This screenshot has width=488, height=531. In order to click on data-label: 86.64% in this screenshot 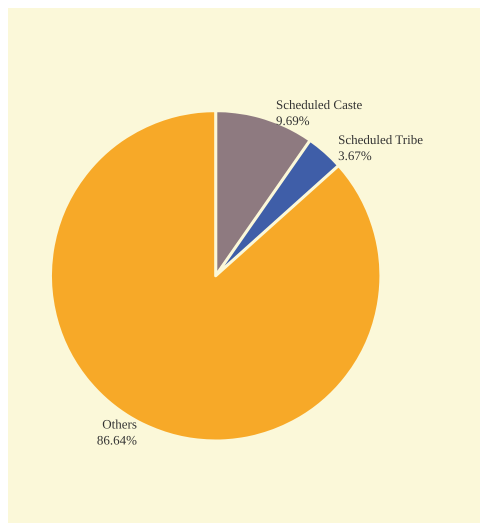, I will do `click(117, 440)`.